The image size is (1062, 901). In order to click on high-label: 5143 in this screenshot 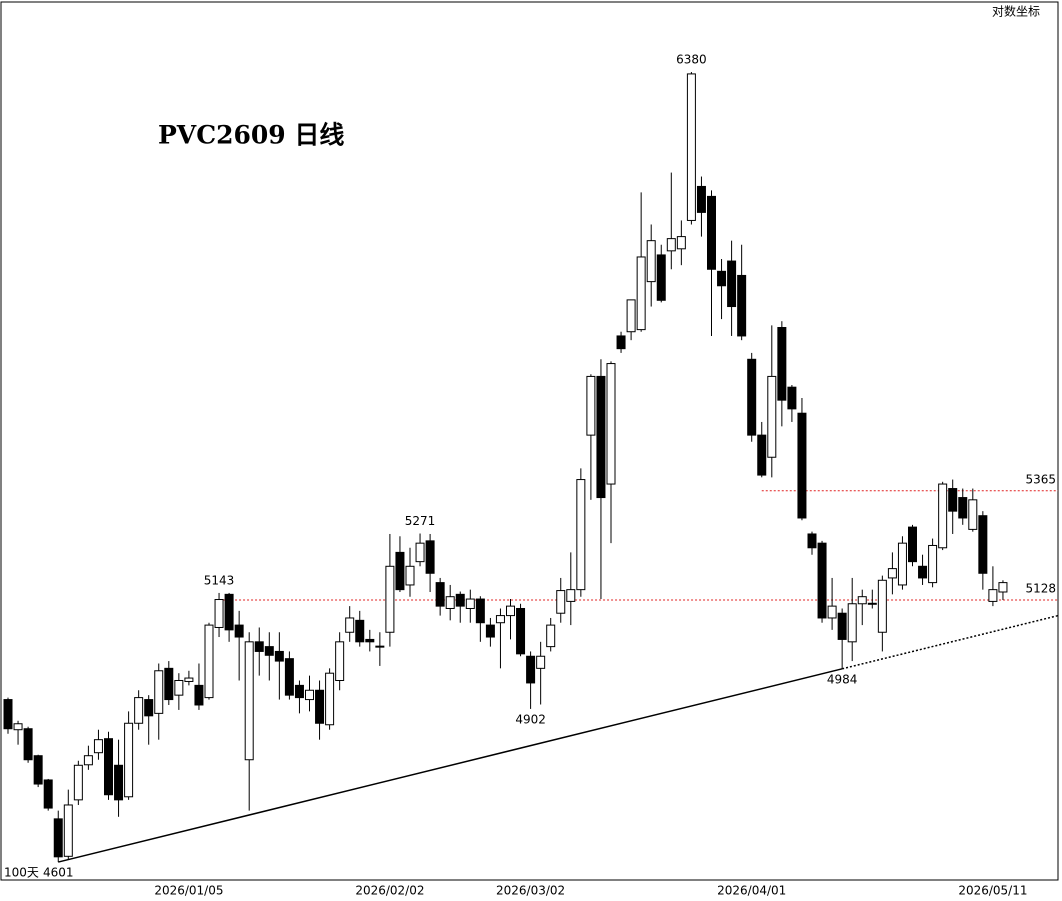, I will do `click(219, 580)`.